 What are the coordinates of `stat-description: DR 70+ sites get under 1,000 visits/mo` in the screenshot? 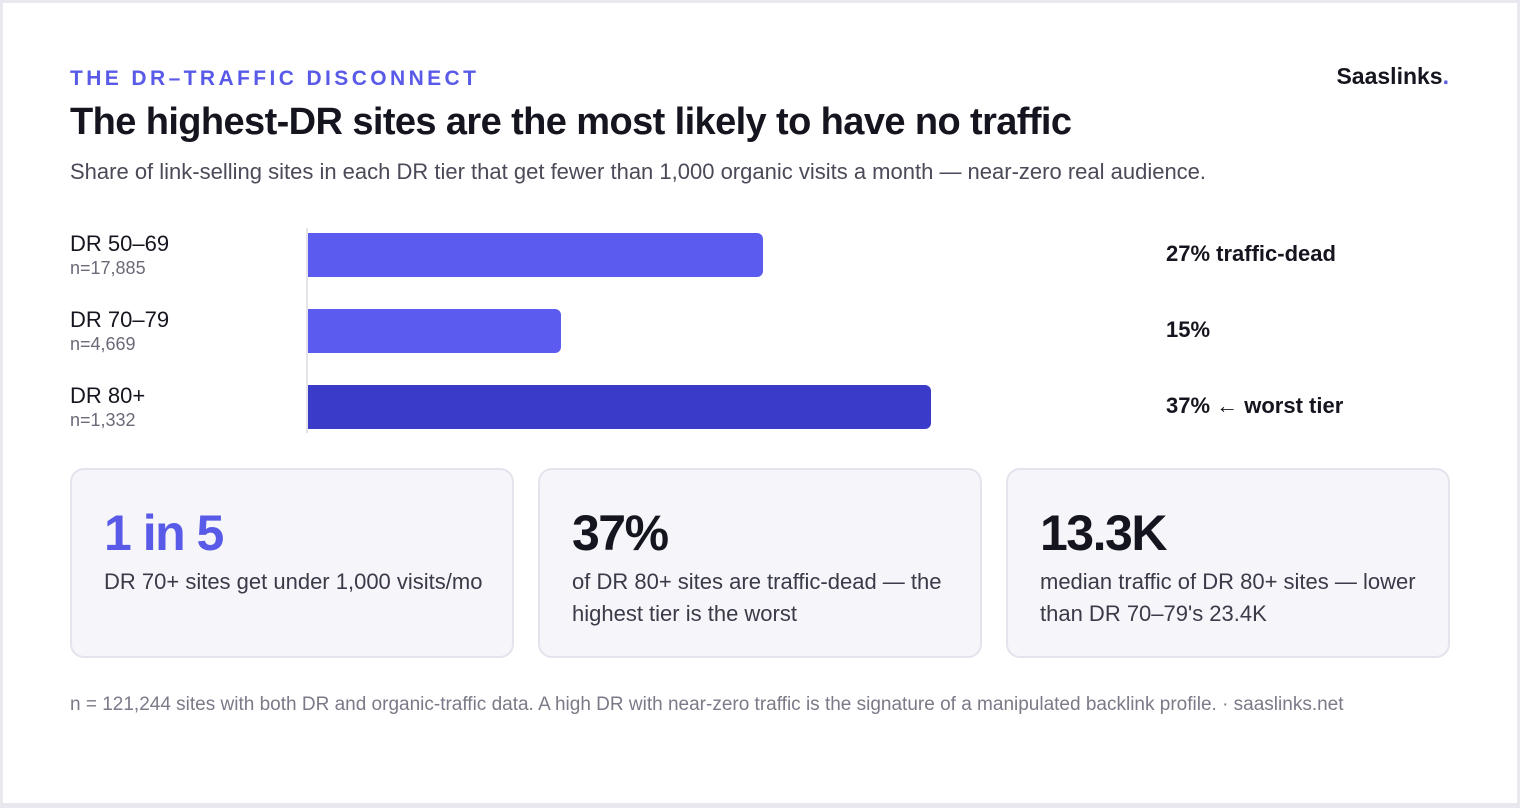 It's located at (293, 581).